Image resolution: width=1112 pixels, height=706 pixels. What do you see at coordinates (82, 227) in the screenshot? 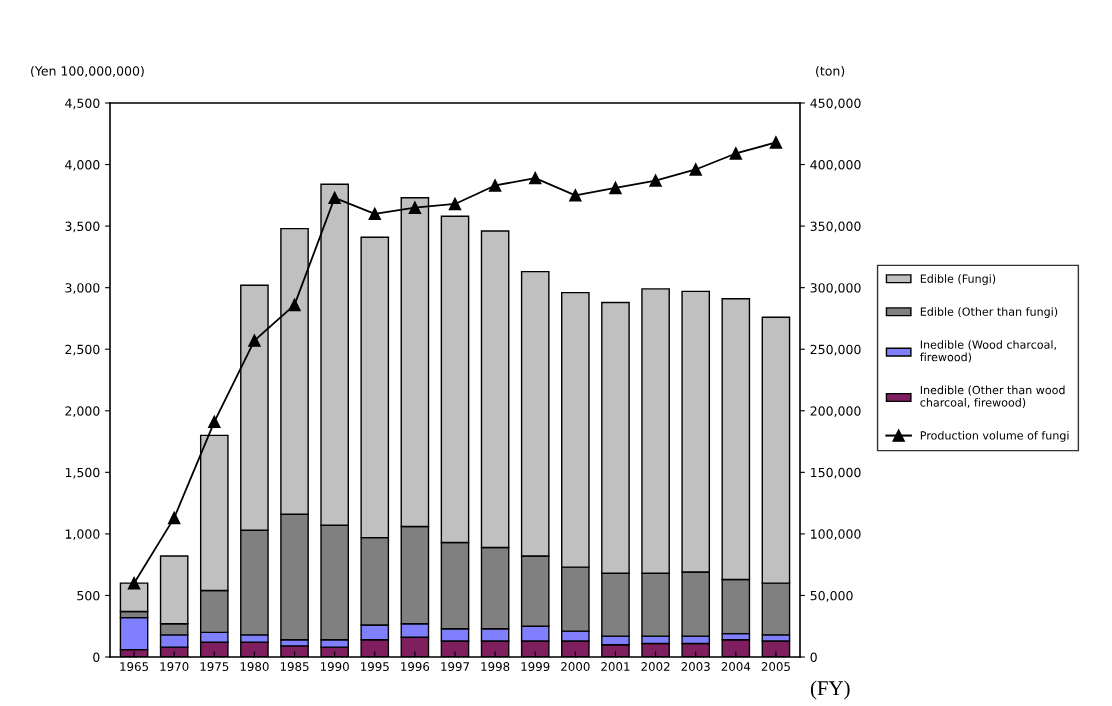
I see `y-tick-label: 3,500` at bounding box center [82, 227].